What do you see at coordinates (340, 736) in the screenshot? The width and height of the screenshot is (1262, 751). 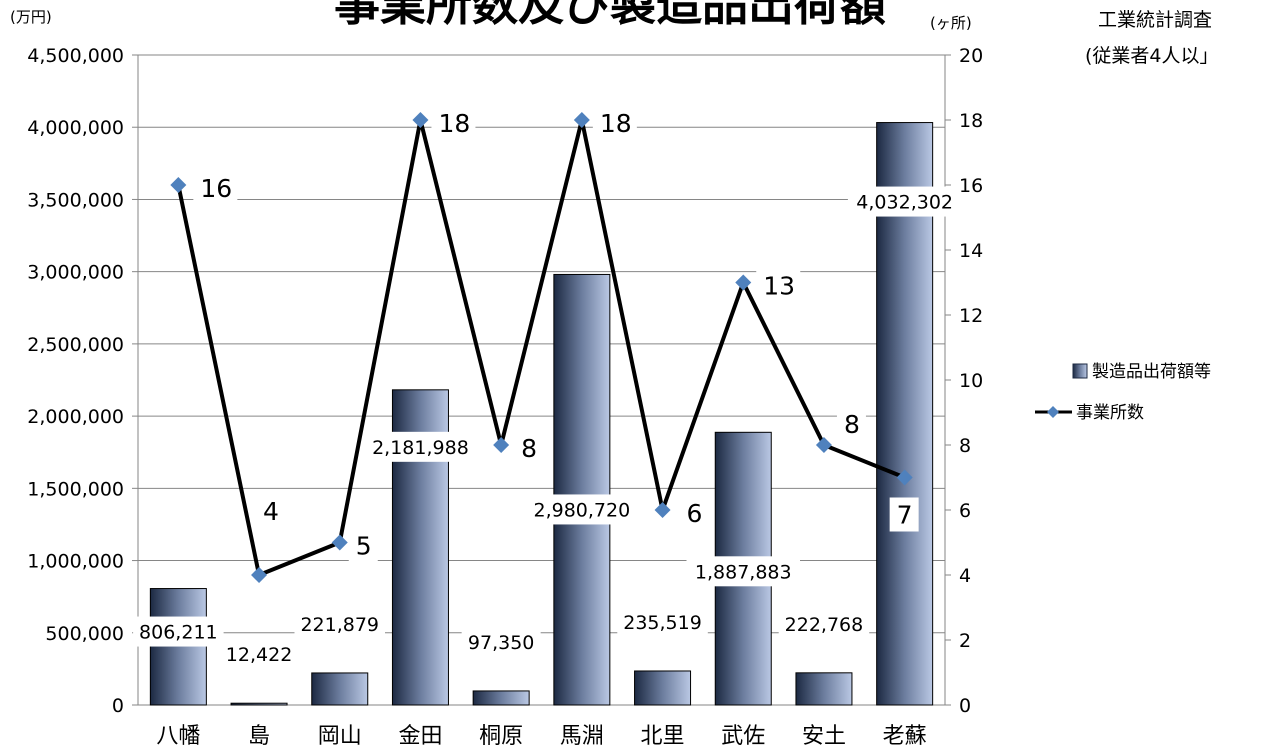 I see `category-label: 岡山` at bounding box center [340, 736].